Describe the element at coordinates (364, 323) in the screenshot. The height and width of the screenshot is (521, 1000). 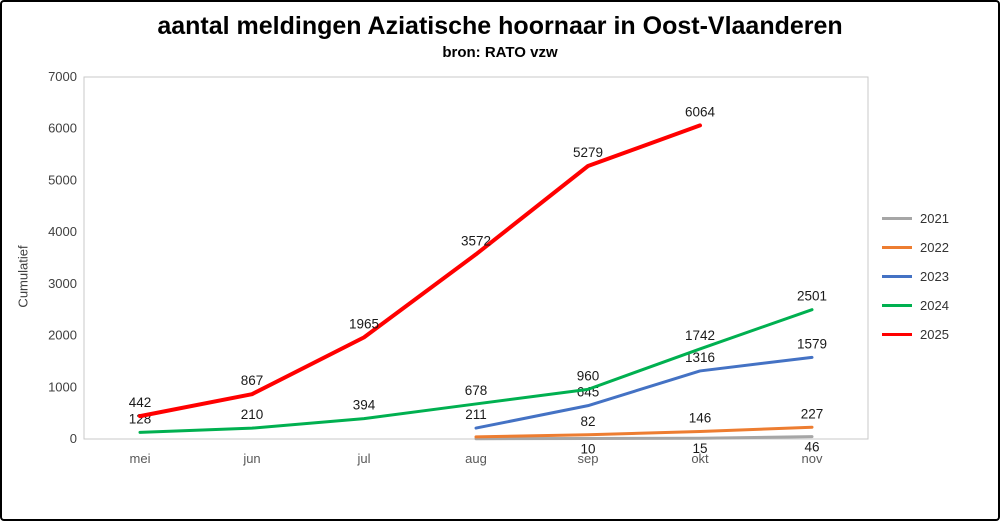
I see `data-label-2025: 1965` at that location.